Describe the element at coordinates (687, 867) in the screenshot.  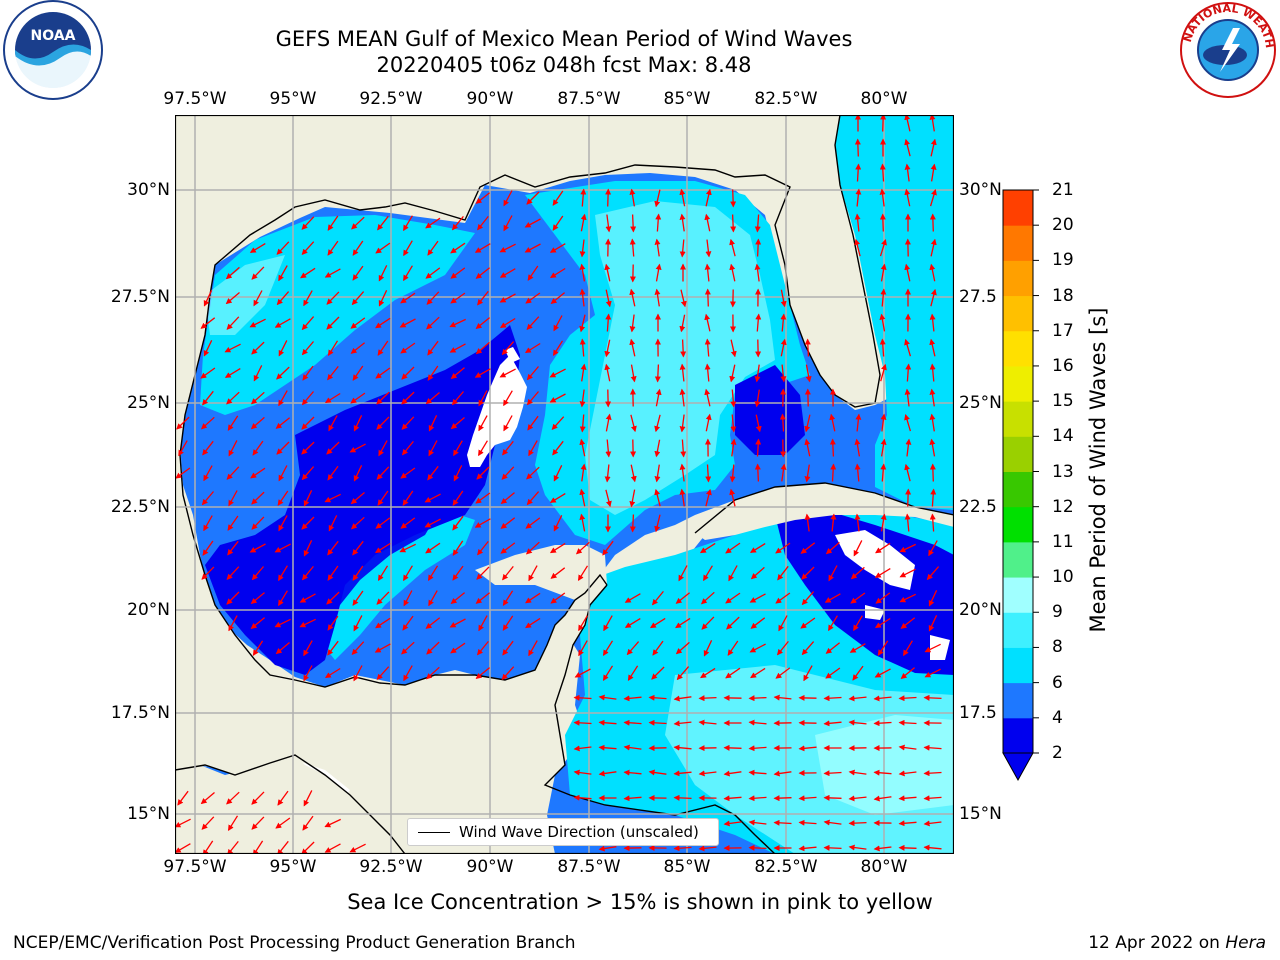
I see `lon-label-bottom: 85°W` at that location.